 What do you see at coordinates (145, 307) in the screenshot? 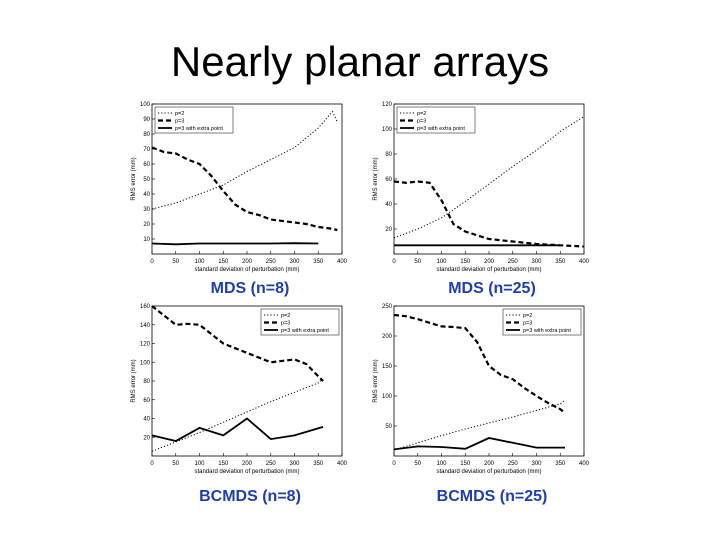
I see `y-tick-label: 160` at bounding box center [145, 307].